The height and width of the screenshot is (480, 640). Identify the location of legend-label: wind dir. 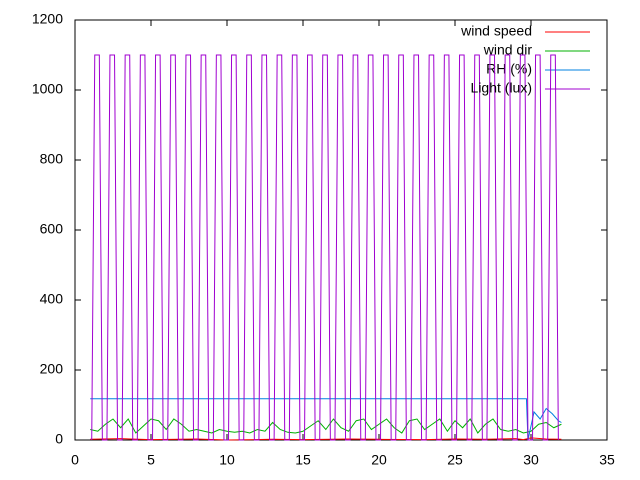
(508, 50).